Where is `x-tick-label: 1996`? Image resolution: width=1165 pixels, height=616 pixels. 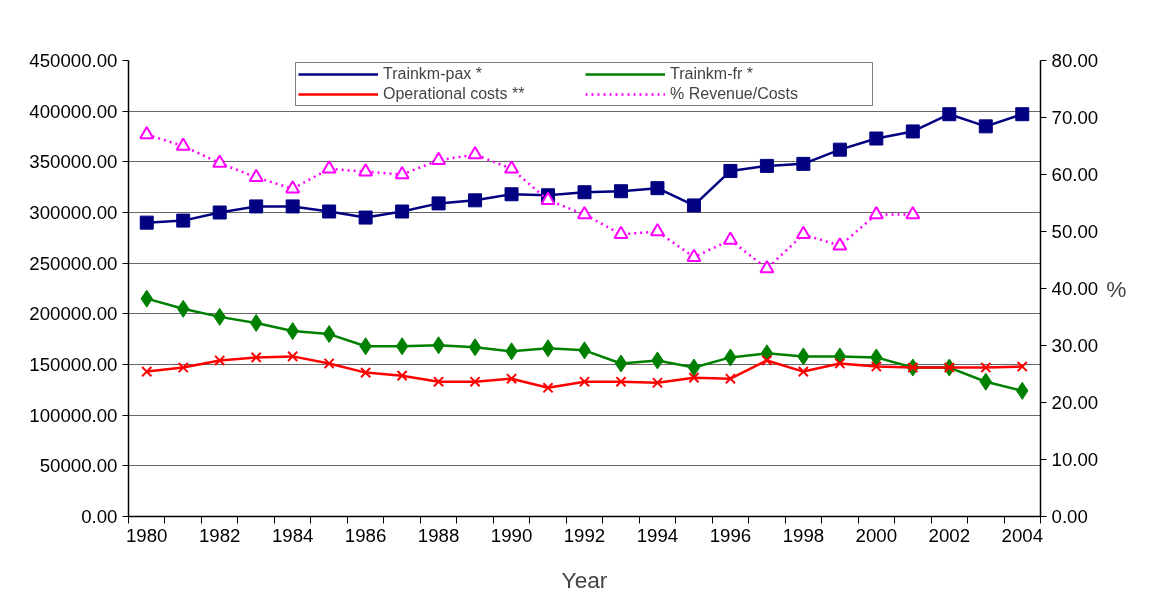
x-tick-label: 1996 is located at coordinates (730, 535).